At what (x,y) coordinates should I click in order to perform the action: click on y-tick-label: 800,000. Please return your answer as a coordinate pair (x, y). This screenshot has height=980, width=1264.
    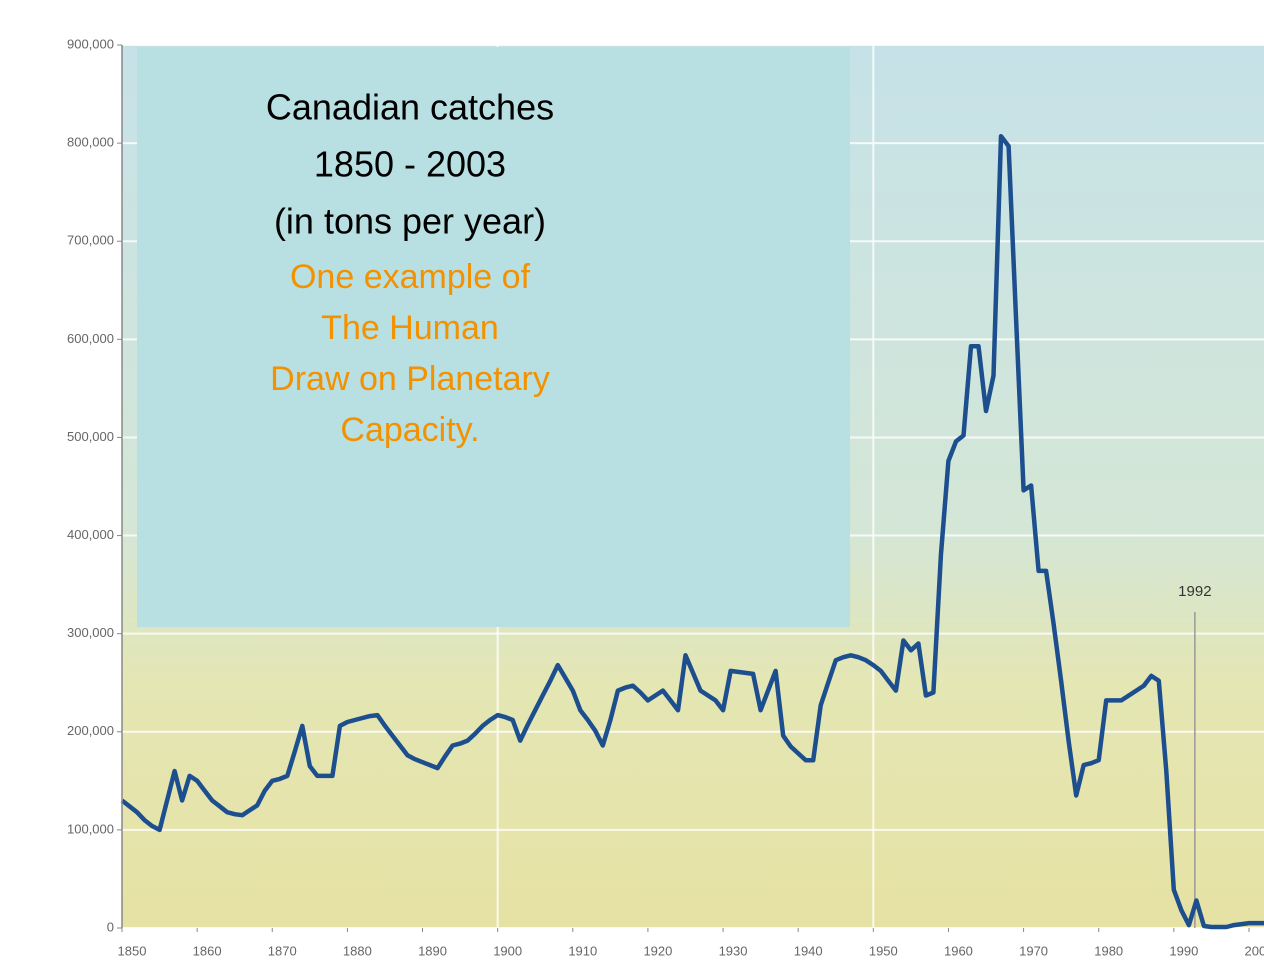
    Looking at the image, I should click on (90, 142).